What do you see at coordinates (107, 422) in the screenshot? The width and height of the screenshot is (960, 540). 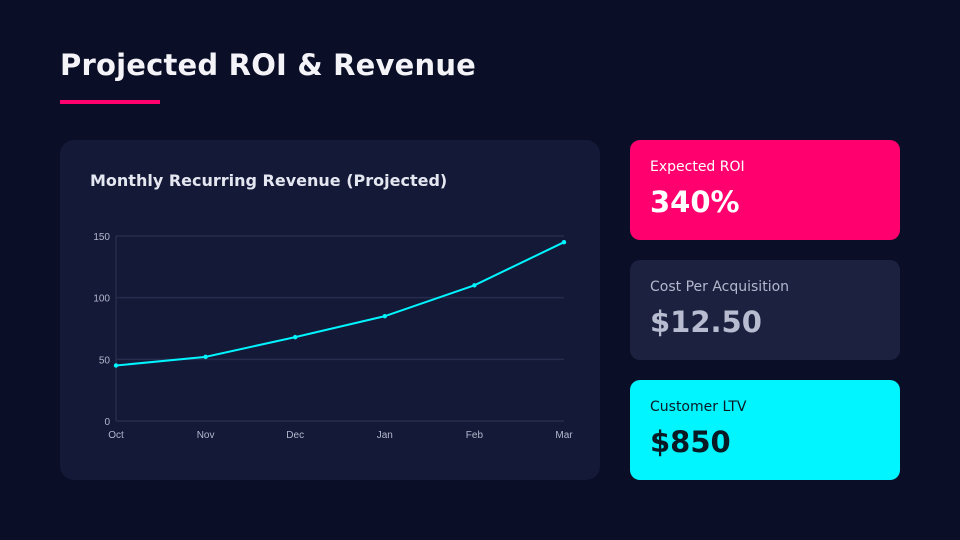 I see `y-tick-label: 0` at bounding box center [107, 422].